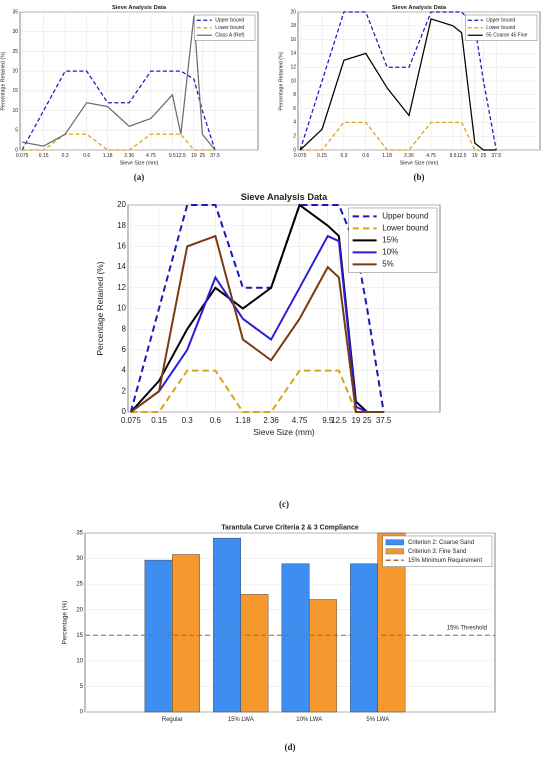 The height and width of the screenshot is (761, 550). What do you see at coordinates (172, 720) in the screenshot?
I see `x-tick-label: Regular` at bounding box center [172, 720].